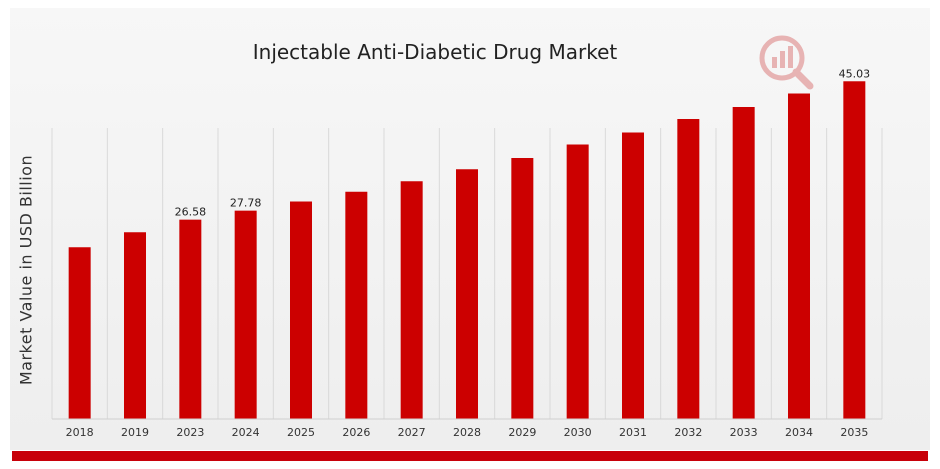  Describe the element at coordinates (190, 432) in the screenshot. I see `x-tick-label: 2023` at that location.